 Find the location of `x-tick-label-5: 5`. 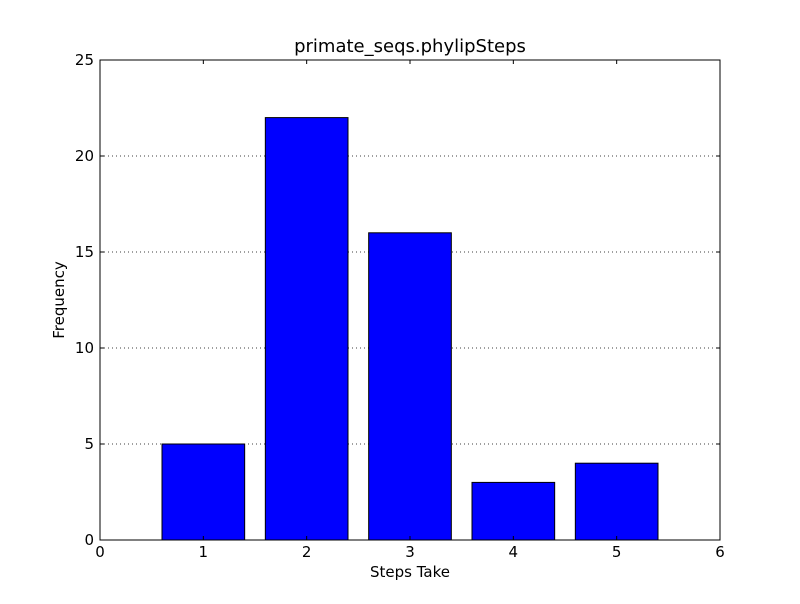

x-tick-label-5: 5 is located at coordinates (617, 552).